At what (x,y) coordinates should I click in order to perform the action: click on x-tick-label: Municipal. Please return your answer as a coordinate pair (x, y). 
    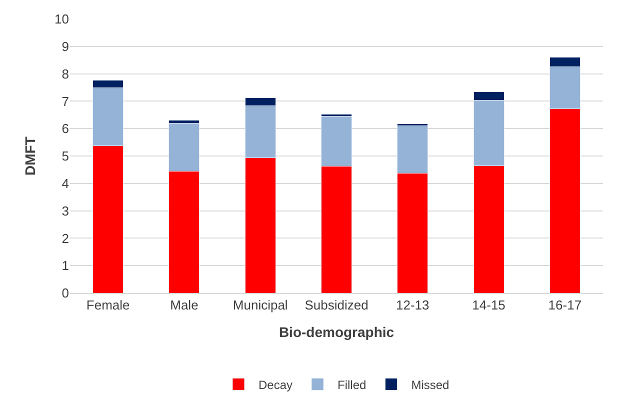
    Looking at the image, I should click on (260, 305).